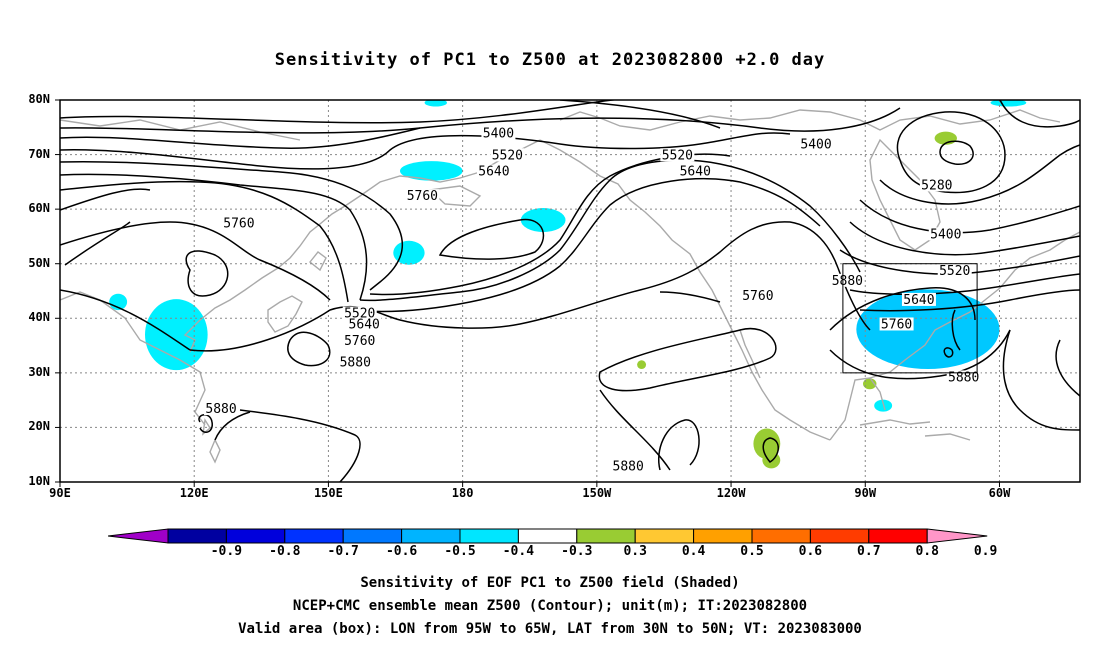 This screenshot has height=650, width=1100. Describe the element at coordinates (752, 551) in the screenshot. I see `colorbar-label: 0.5` at that location.